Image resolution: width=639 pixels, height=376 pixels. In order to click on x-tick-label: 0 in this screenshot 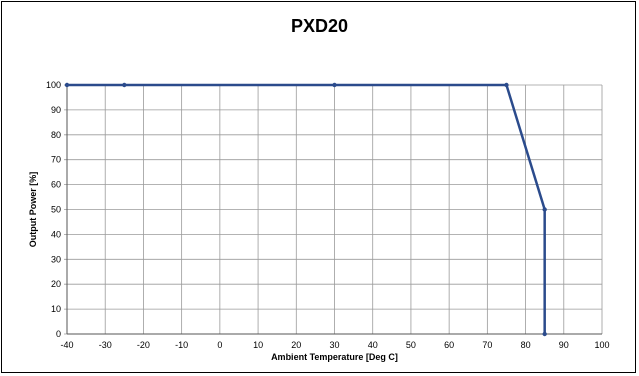, I will do `click(219, 345)`.